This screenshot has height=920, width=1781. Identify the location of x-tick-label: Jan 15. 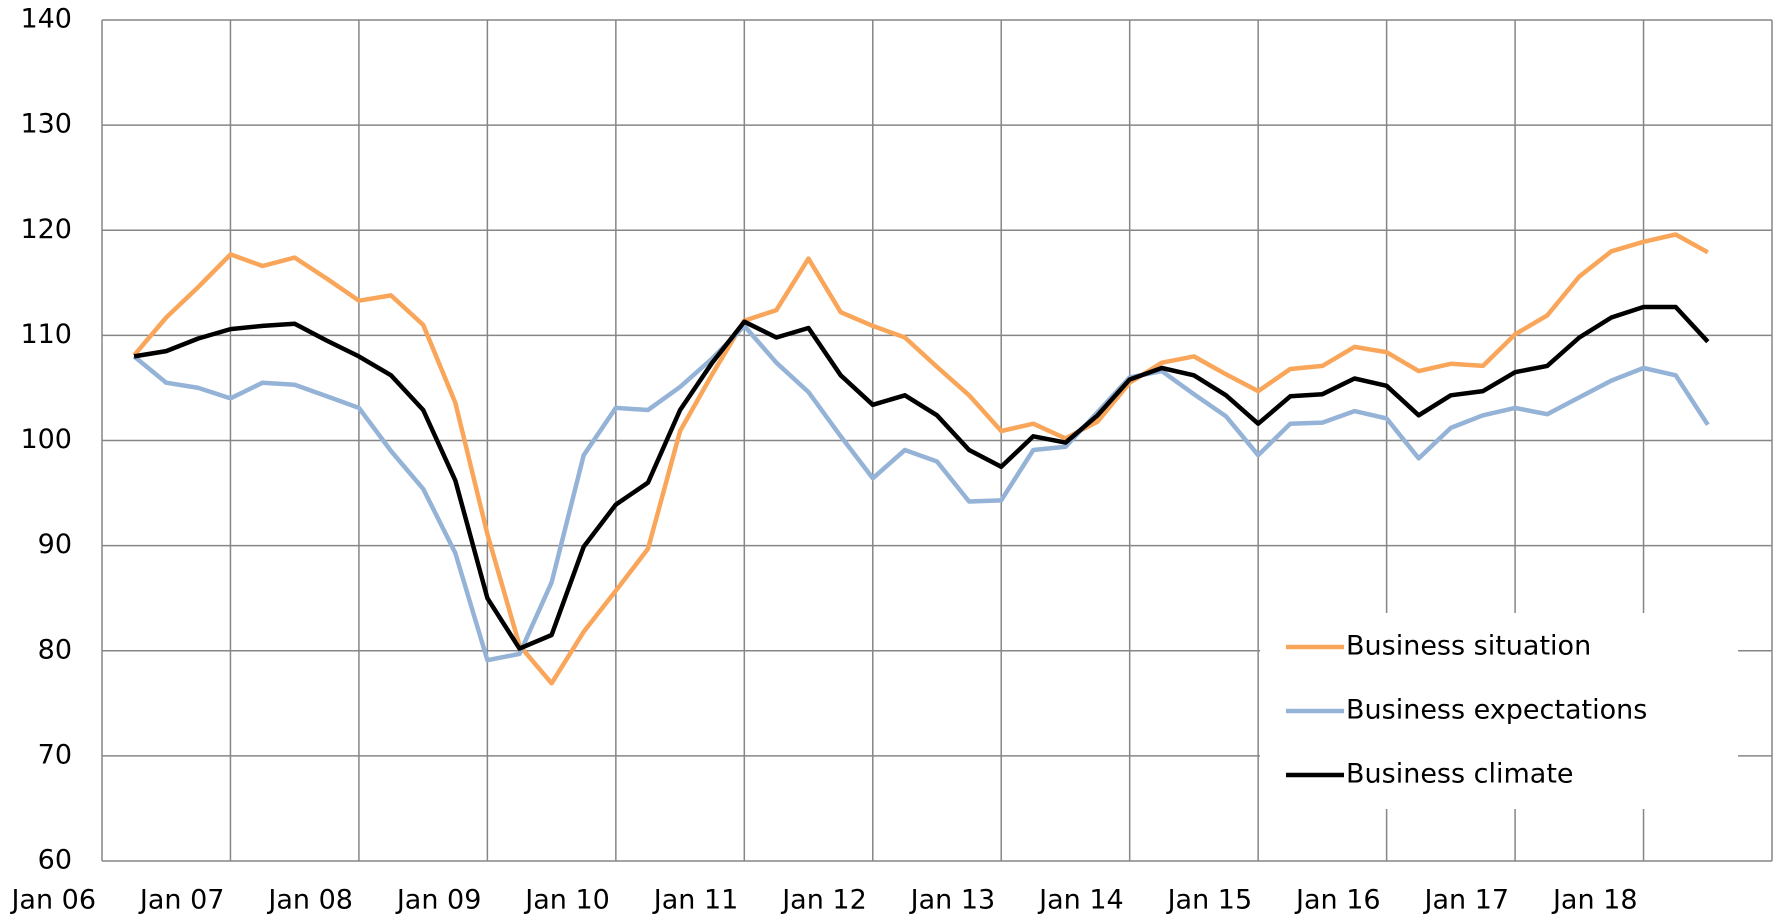
(1209, 900).